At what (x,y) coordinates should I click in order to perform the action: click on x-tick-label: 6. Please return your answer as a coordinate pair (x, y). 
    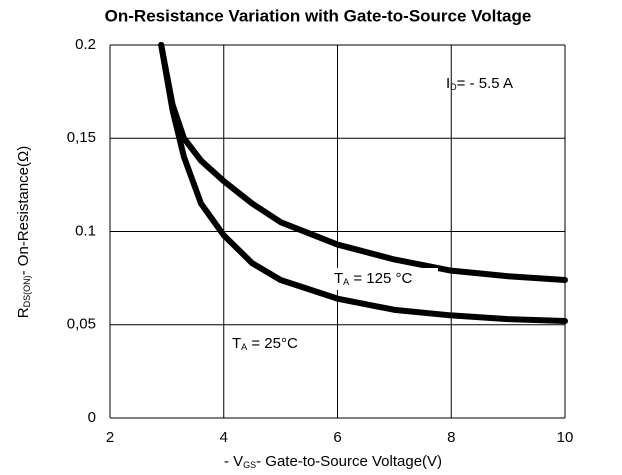
    Looking at the image, I should click on (337, 437).